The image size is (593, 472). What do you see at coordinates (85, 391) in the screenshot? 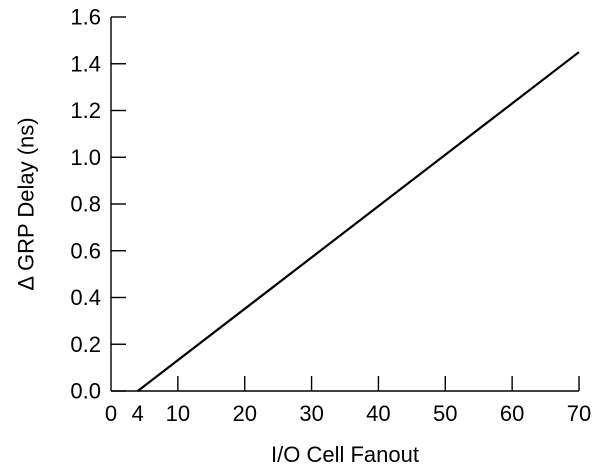
I see `y-tick-label: 0.0` at bounding box center [85, 391].